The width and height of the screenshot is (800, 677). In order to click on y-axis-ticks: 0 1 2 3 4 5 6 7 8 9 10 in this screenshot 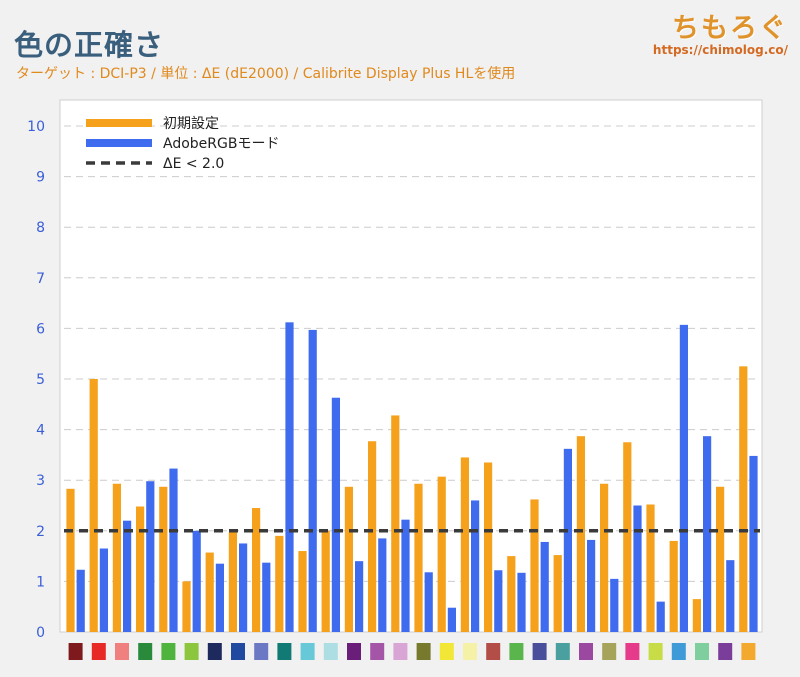, I will do `click(36, 380)`.